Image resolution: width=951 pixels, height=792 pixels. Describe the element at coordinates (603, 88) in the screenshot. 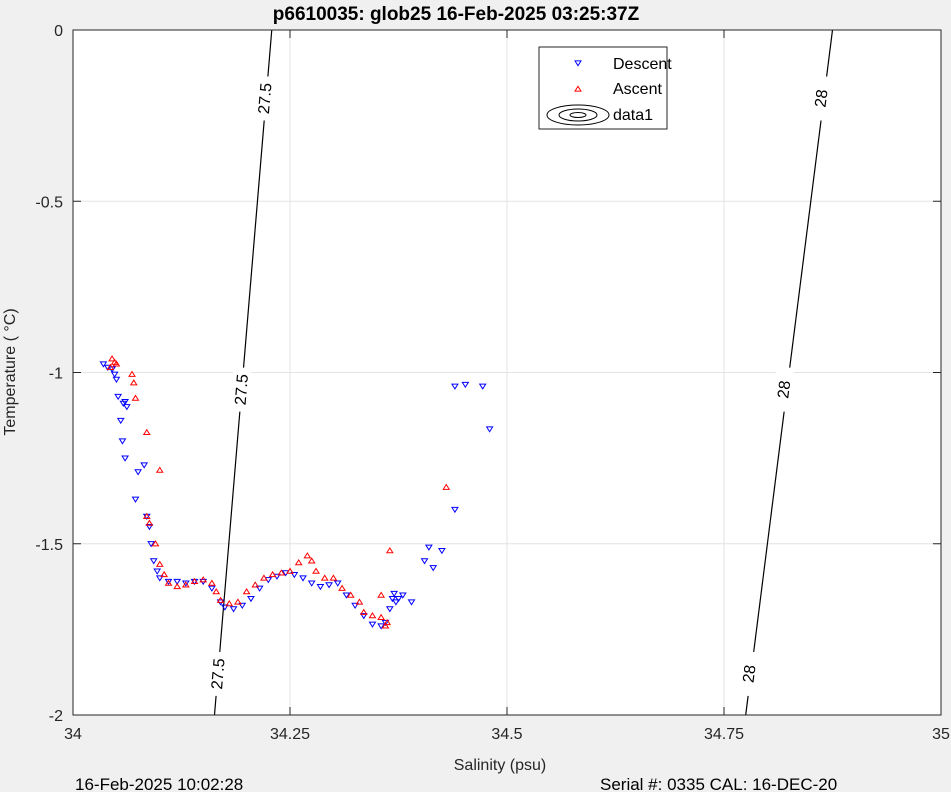

I see `legend-box` at that location.